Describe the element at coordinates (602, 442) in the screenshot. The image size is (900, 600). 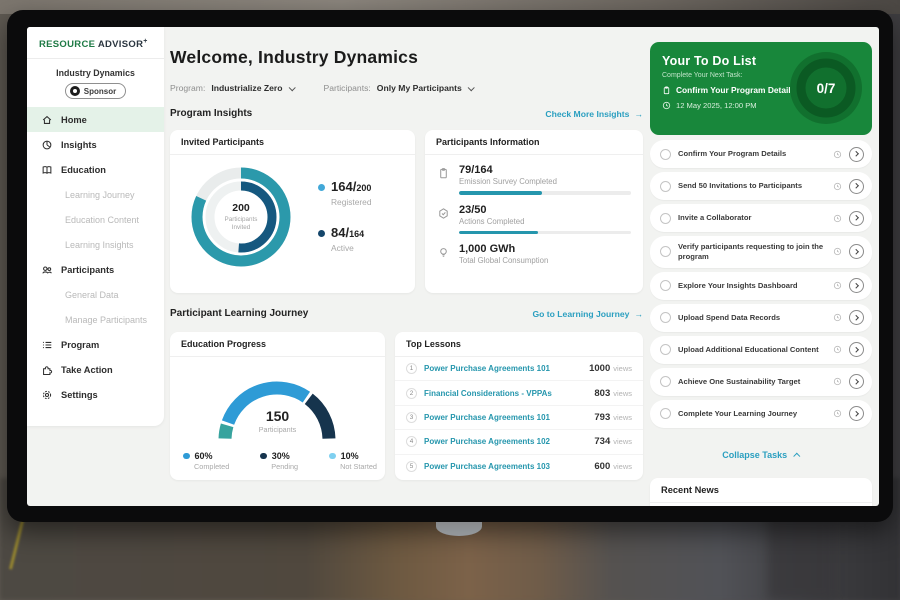
I see `views-count: 734` at that location.